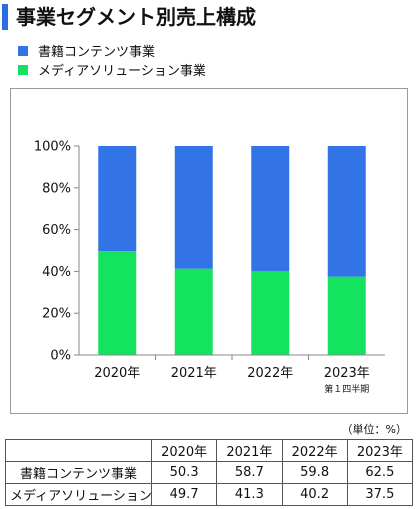 The image size is (417, 509). Describe the element at coordinates (374, 429) in the screenshot. I see `unit-note: （単位：%）` at that location.